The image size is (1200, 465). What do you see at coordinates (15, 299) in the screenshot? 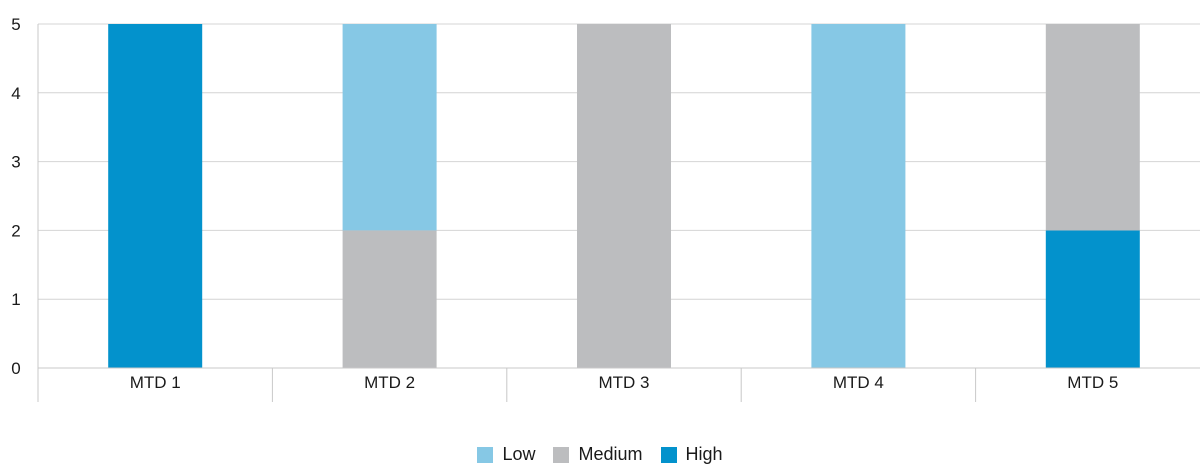
I see `y-tick-label: 1` at bounding box center [15, 299].